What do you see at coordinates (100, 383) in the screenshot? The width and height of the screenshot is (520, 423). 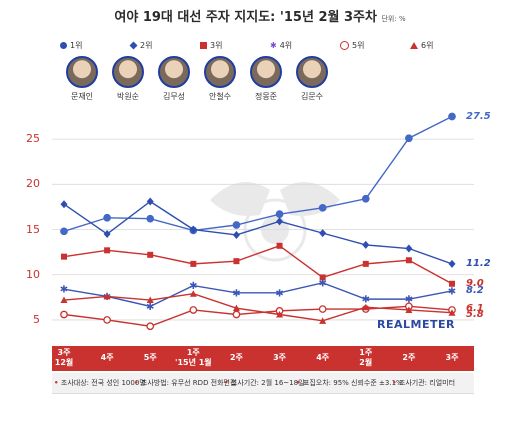 I see `footnote: • 조사대상: 전국 성인 1000명` at bounding box center [100, 383].